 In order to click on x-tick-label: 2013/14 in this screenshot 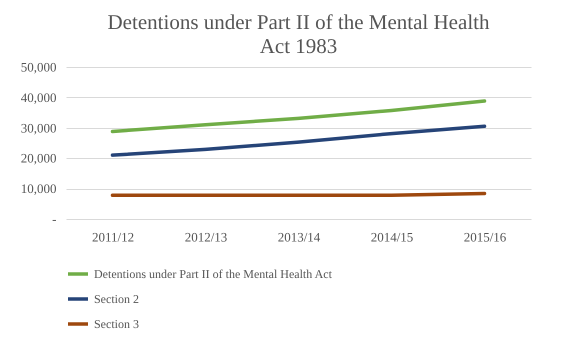, I will do `click(299, 237)`.